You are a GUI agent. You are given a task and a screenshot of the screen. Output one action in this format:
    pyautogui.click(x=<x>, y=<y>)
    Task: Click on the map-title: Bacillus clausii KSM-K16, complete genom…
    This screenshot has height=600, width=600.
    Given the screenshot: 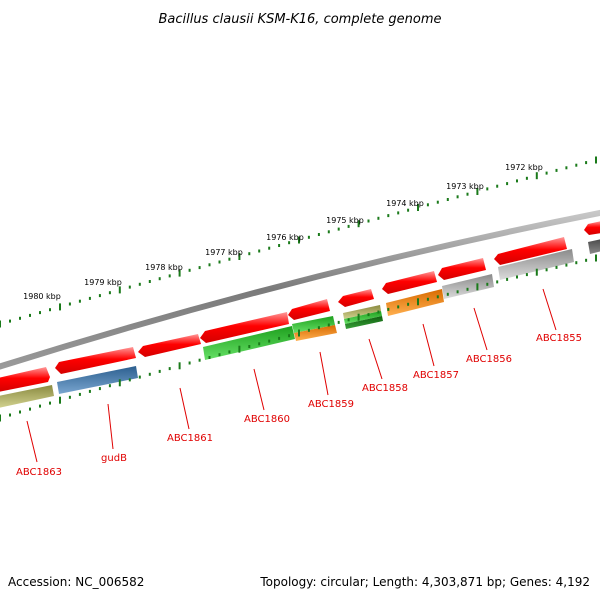 What is the action you would take?
    pyautogui.click(x=299, y=19)
    